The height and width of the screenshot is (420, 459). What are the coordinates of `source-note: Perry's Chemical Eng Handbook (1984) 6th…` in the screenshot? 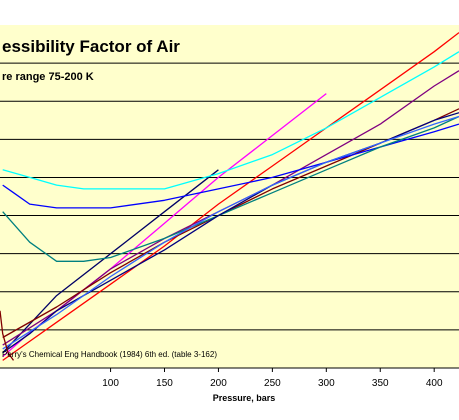 It's located at (109, 354).